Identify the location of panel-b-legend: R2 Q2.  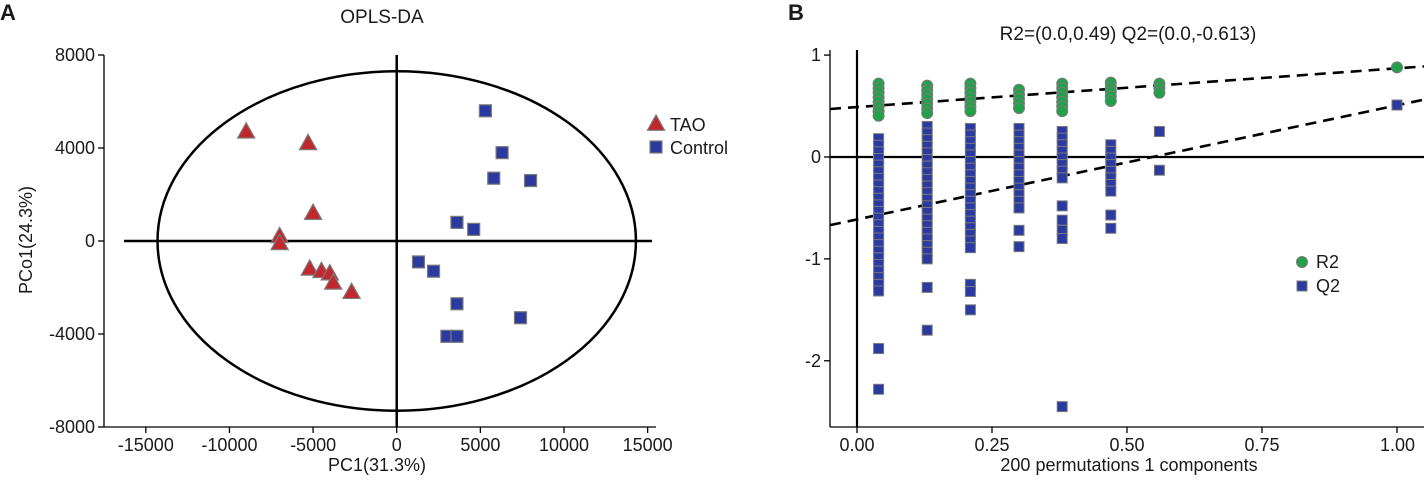
(1318, 274).